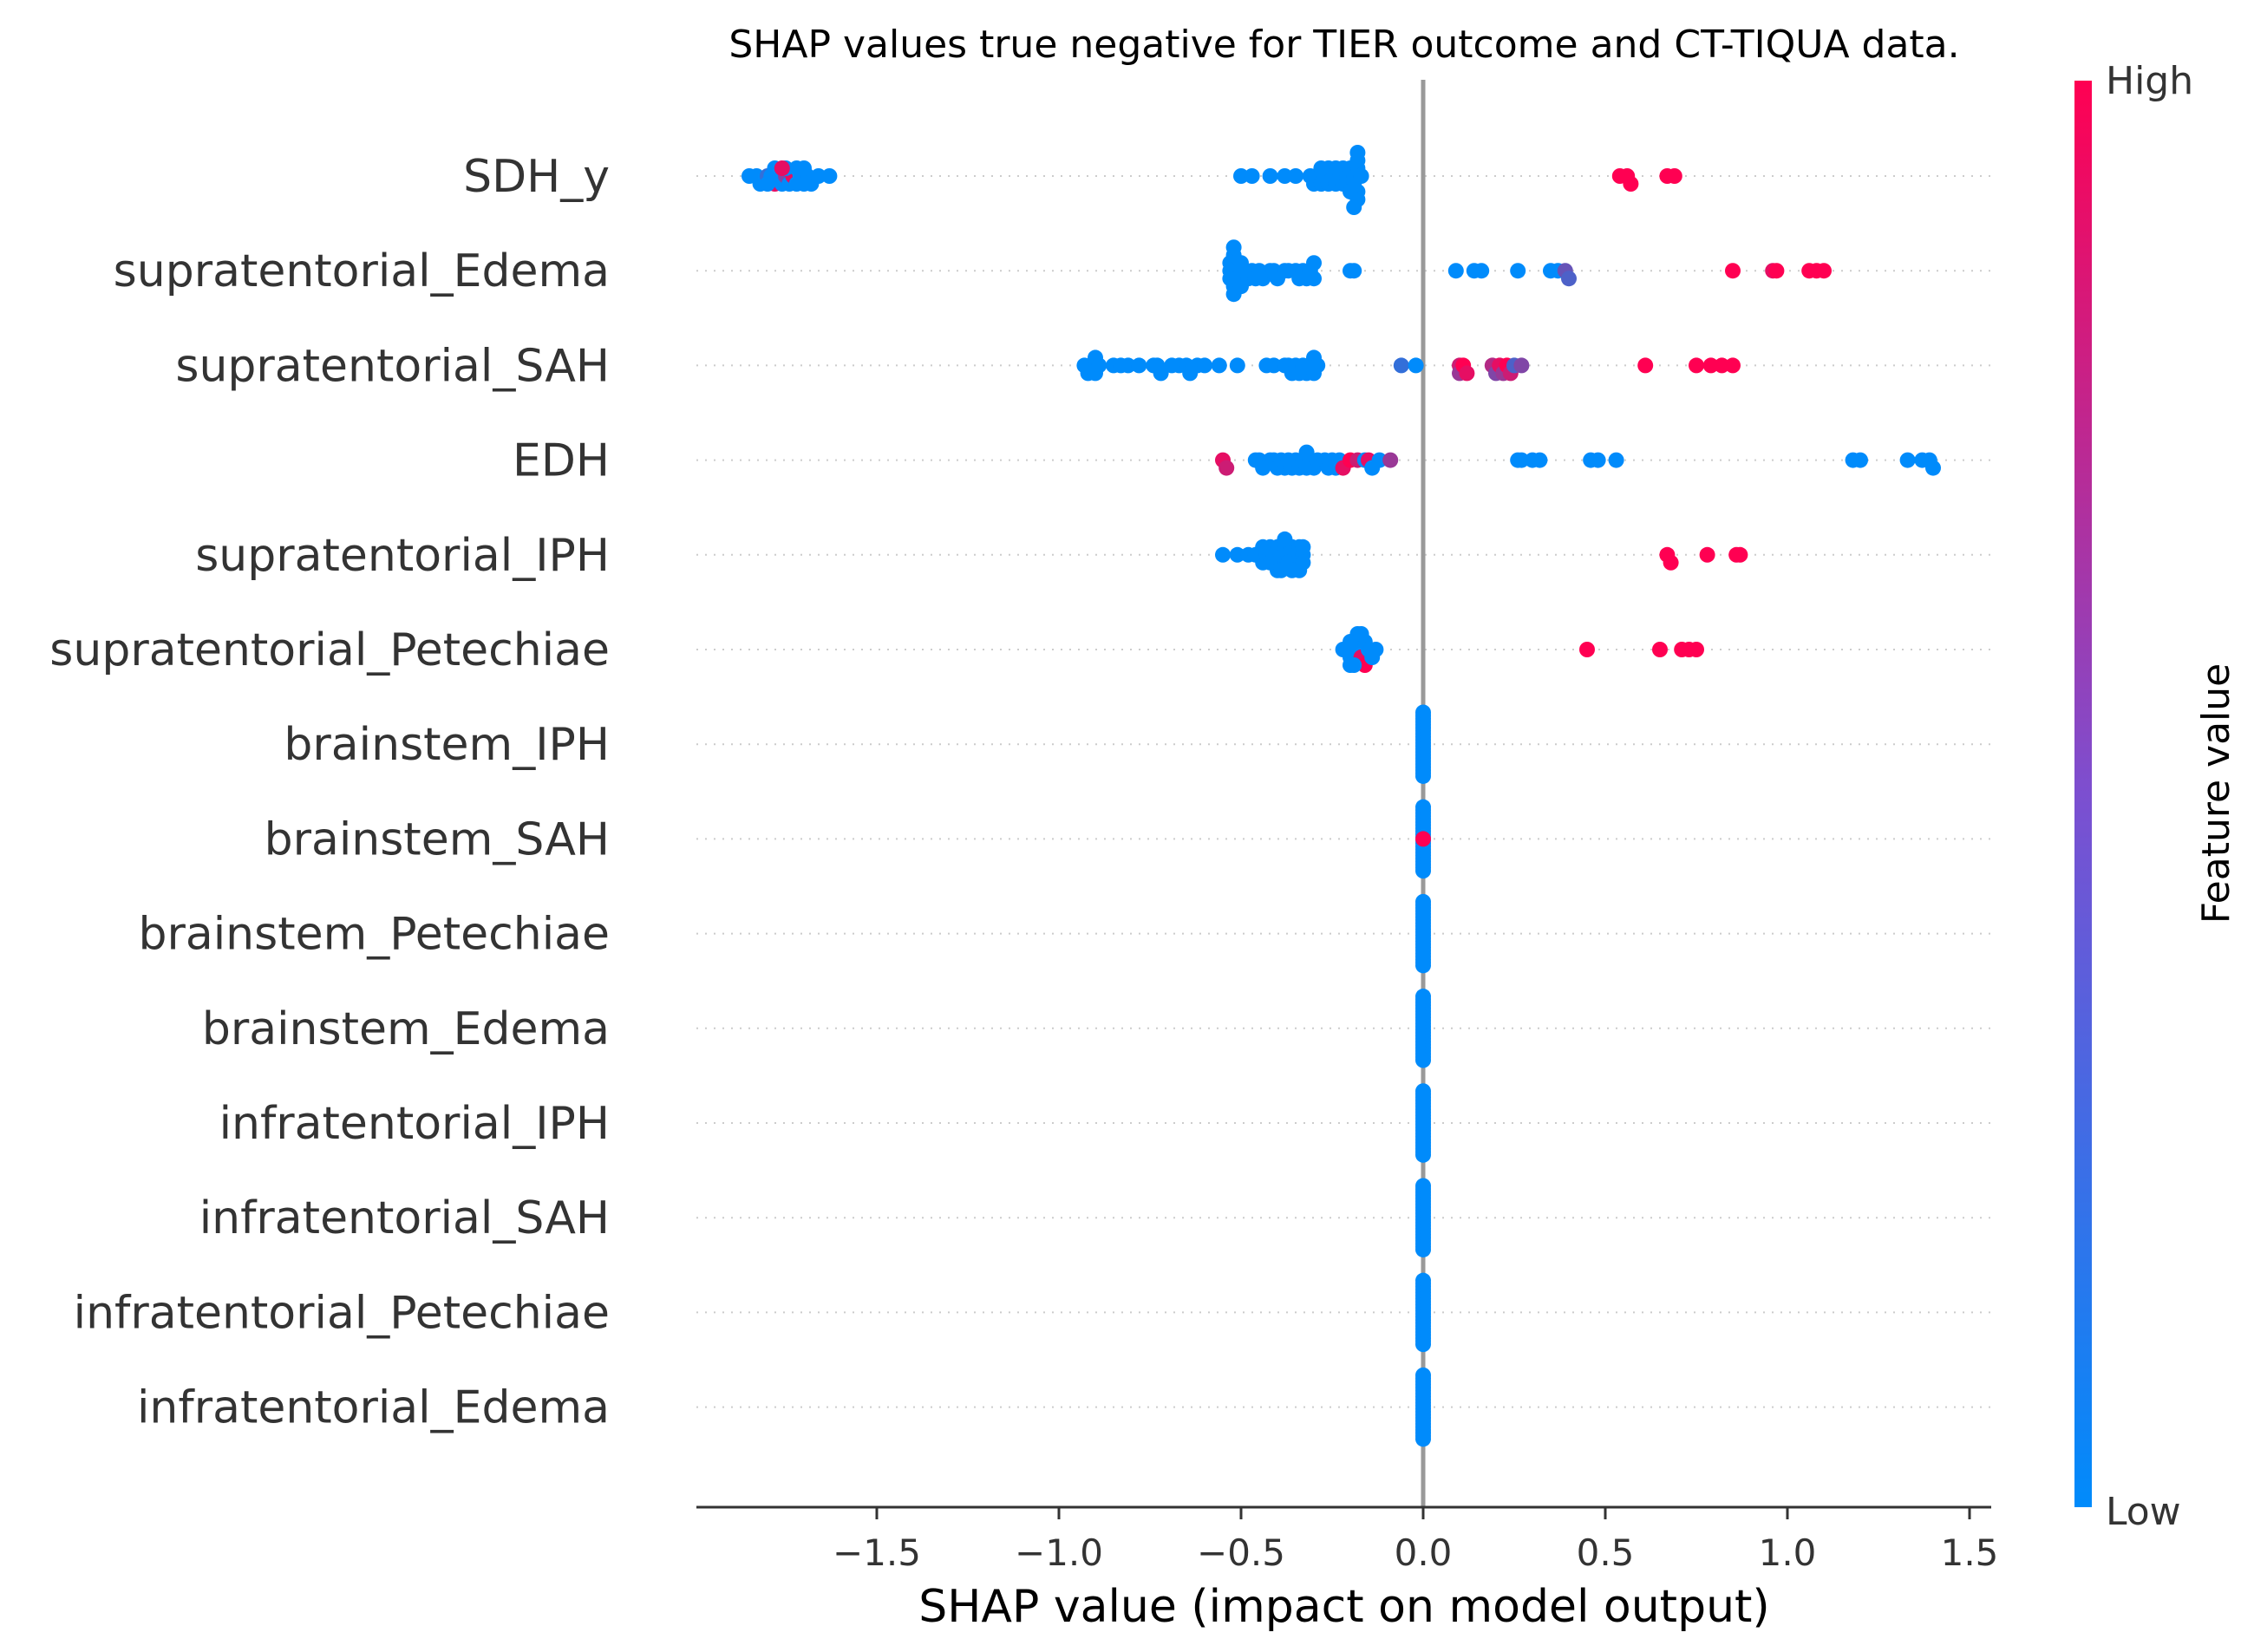 The width and height of the screenshot is (2254, 1652). Describe the element at coordinates (562, 461) in the screenshot. I see `feature-label: EDH` at that location.